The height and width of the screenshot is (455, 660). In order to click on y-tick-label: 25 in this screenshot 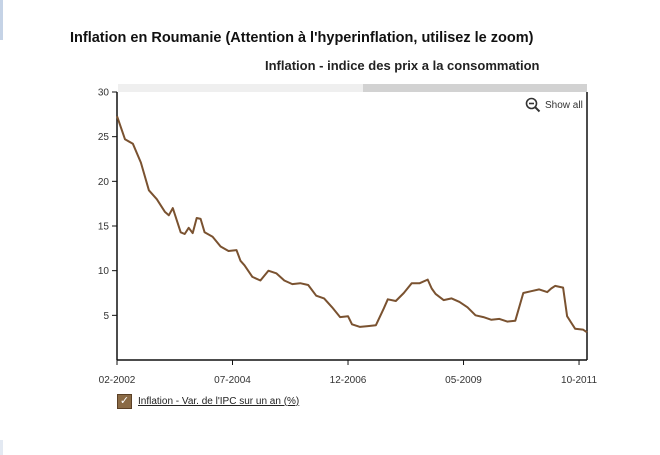, I will do `click(104, 137)`.